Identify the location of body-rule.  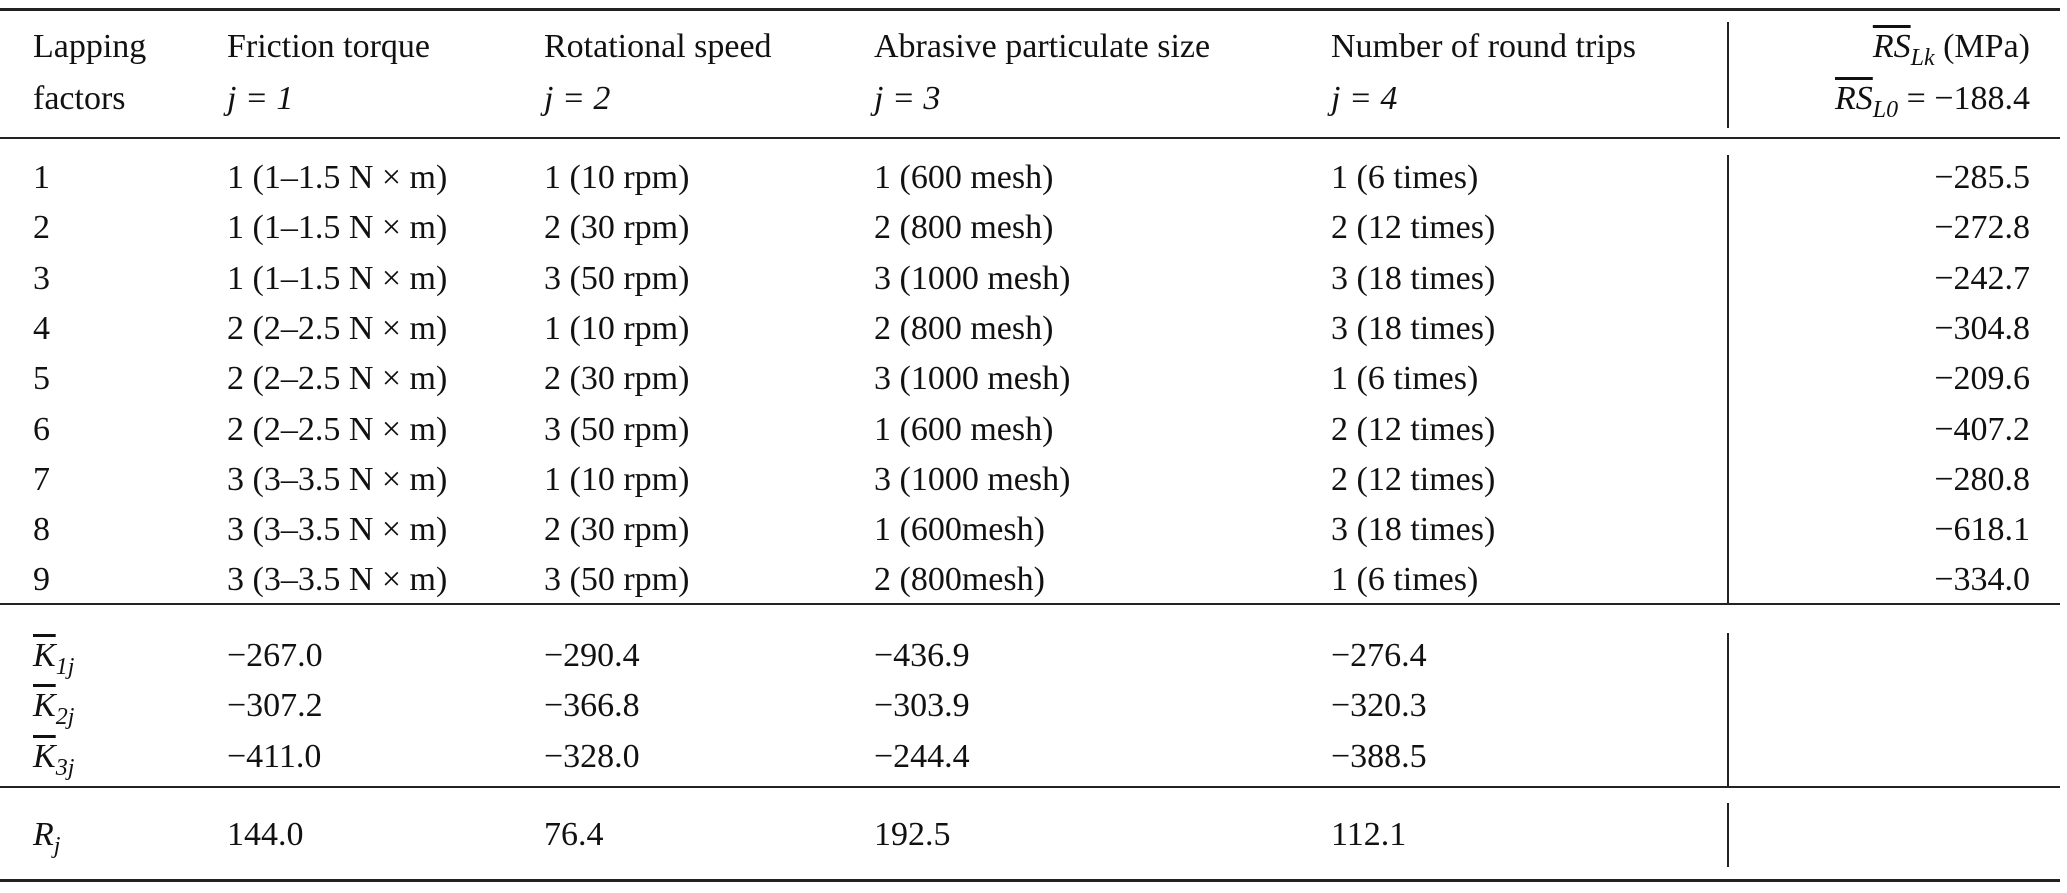
(1030, 604).